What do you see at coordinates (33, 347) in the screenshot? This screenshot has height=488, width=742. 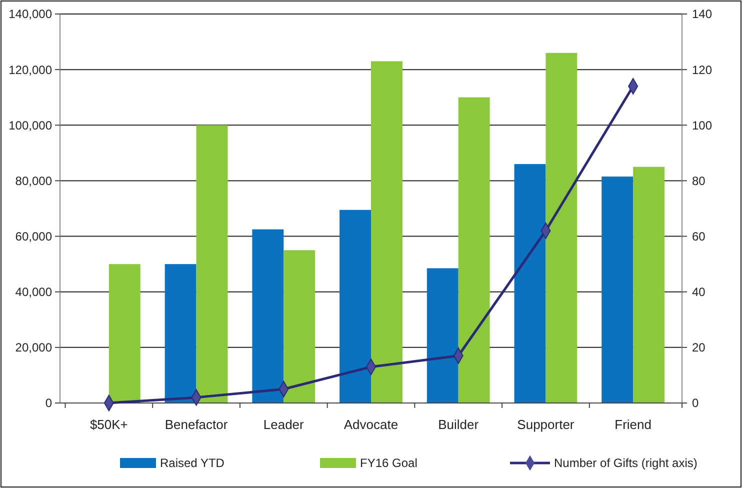 I see `y-tick-label: 20,000` at bounding box center [33, 347].